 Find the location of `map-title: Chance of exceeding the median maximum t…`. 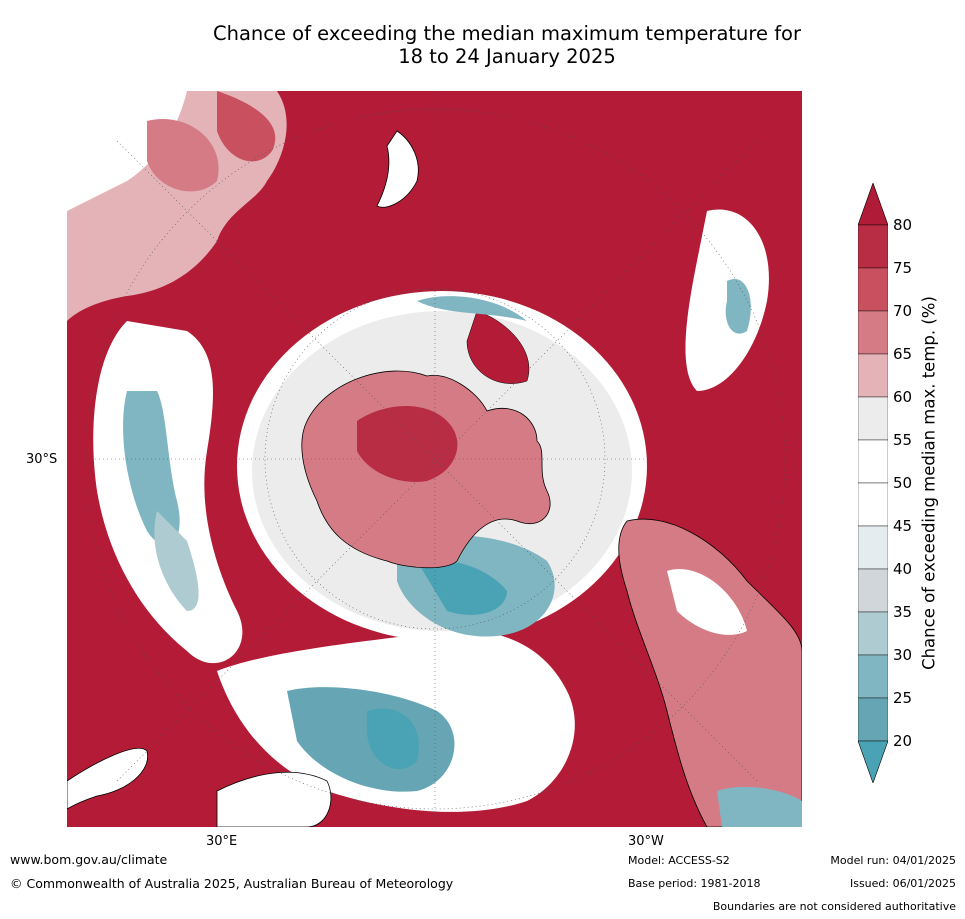

map-title: Chance of exceeding the median maximum t… is located at coordinates (482, 45).